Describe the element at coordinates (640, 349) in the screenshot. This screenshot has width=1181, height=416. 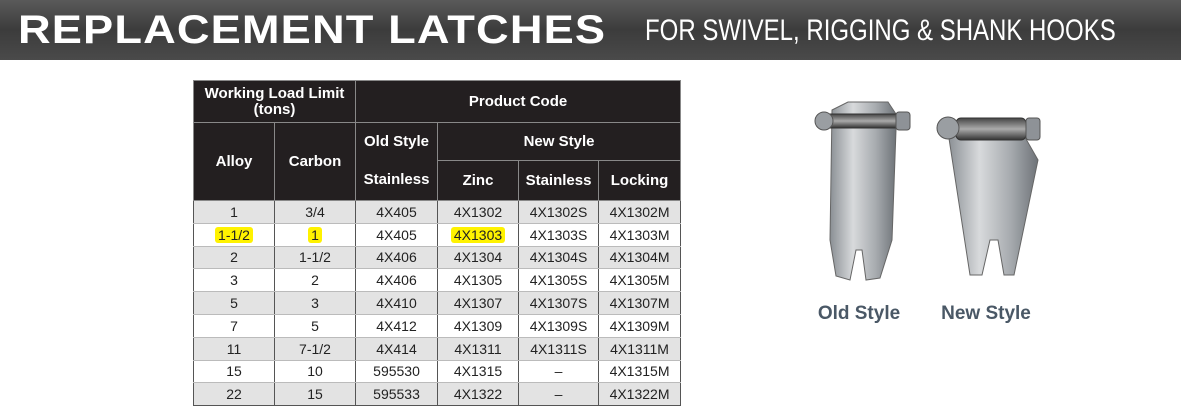
I see `cell: 4X1311M` at that location.